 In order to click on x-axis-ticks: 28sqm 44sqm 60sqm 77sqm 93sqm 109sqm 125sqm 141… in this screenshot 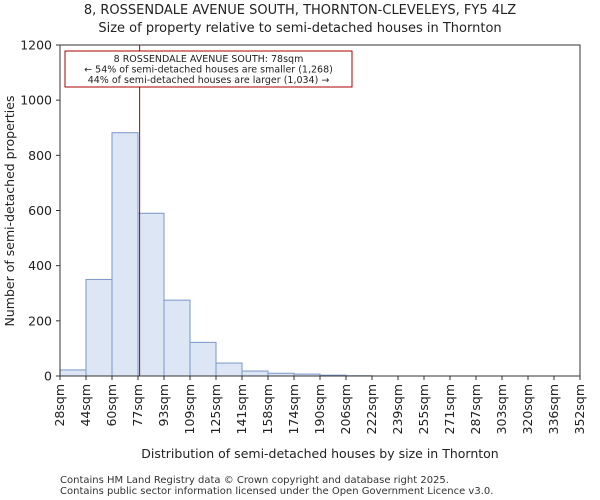, I will do `click(319, 405)`.